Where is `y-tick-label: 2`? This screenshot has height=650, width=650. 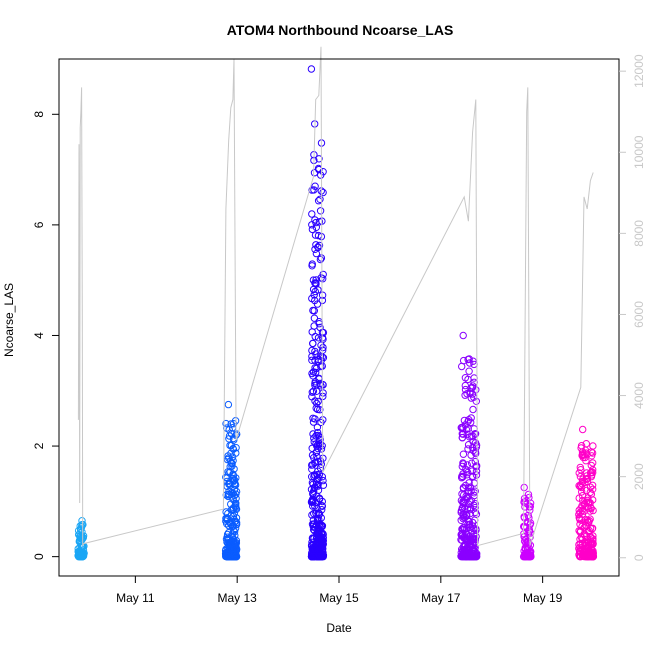 y-tick-label: 2 is located at coordinates (39, 445).